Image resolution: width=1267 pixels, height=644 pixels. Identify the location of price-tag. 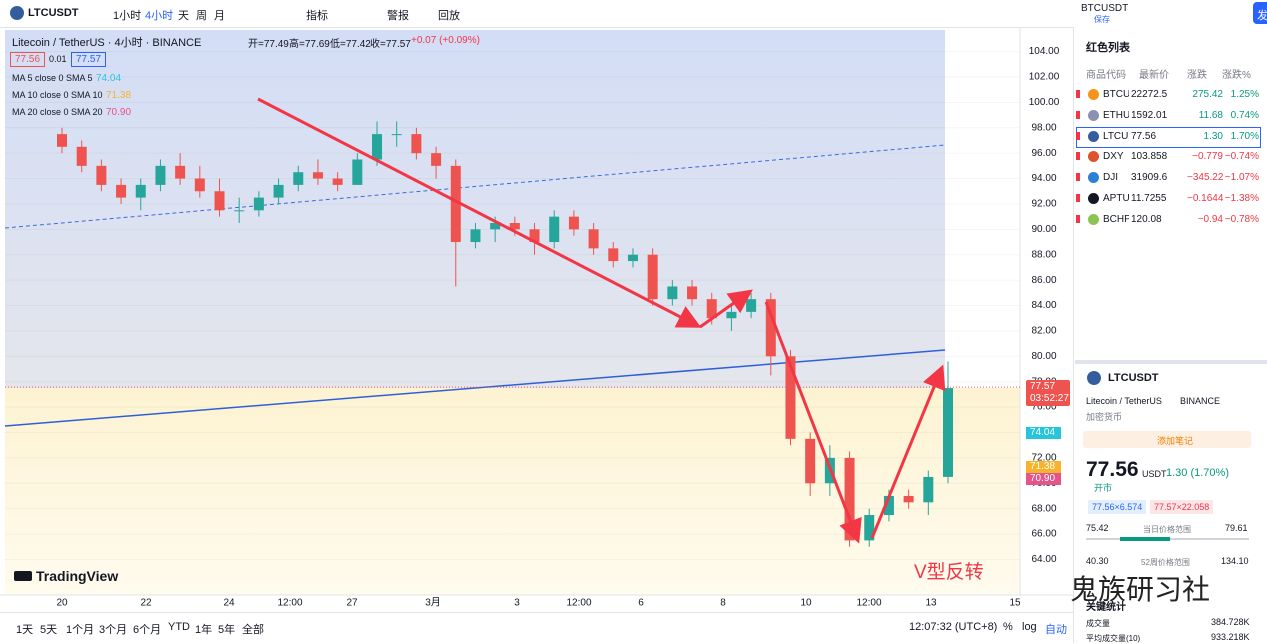
(1048, 393).